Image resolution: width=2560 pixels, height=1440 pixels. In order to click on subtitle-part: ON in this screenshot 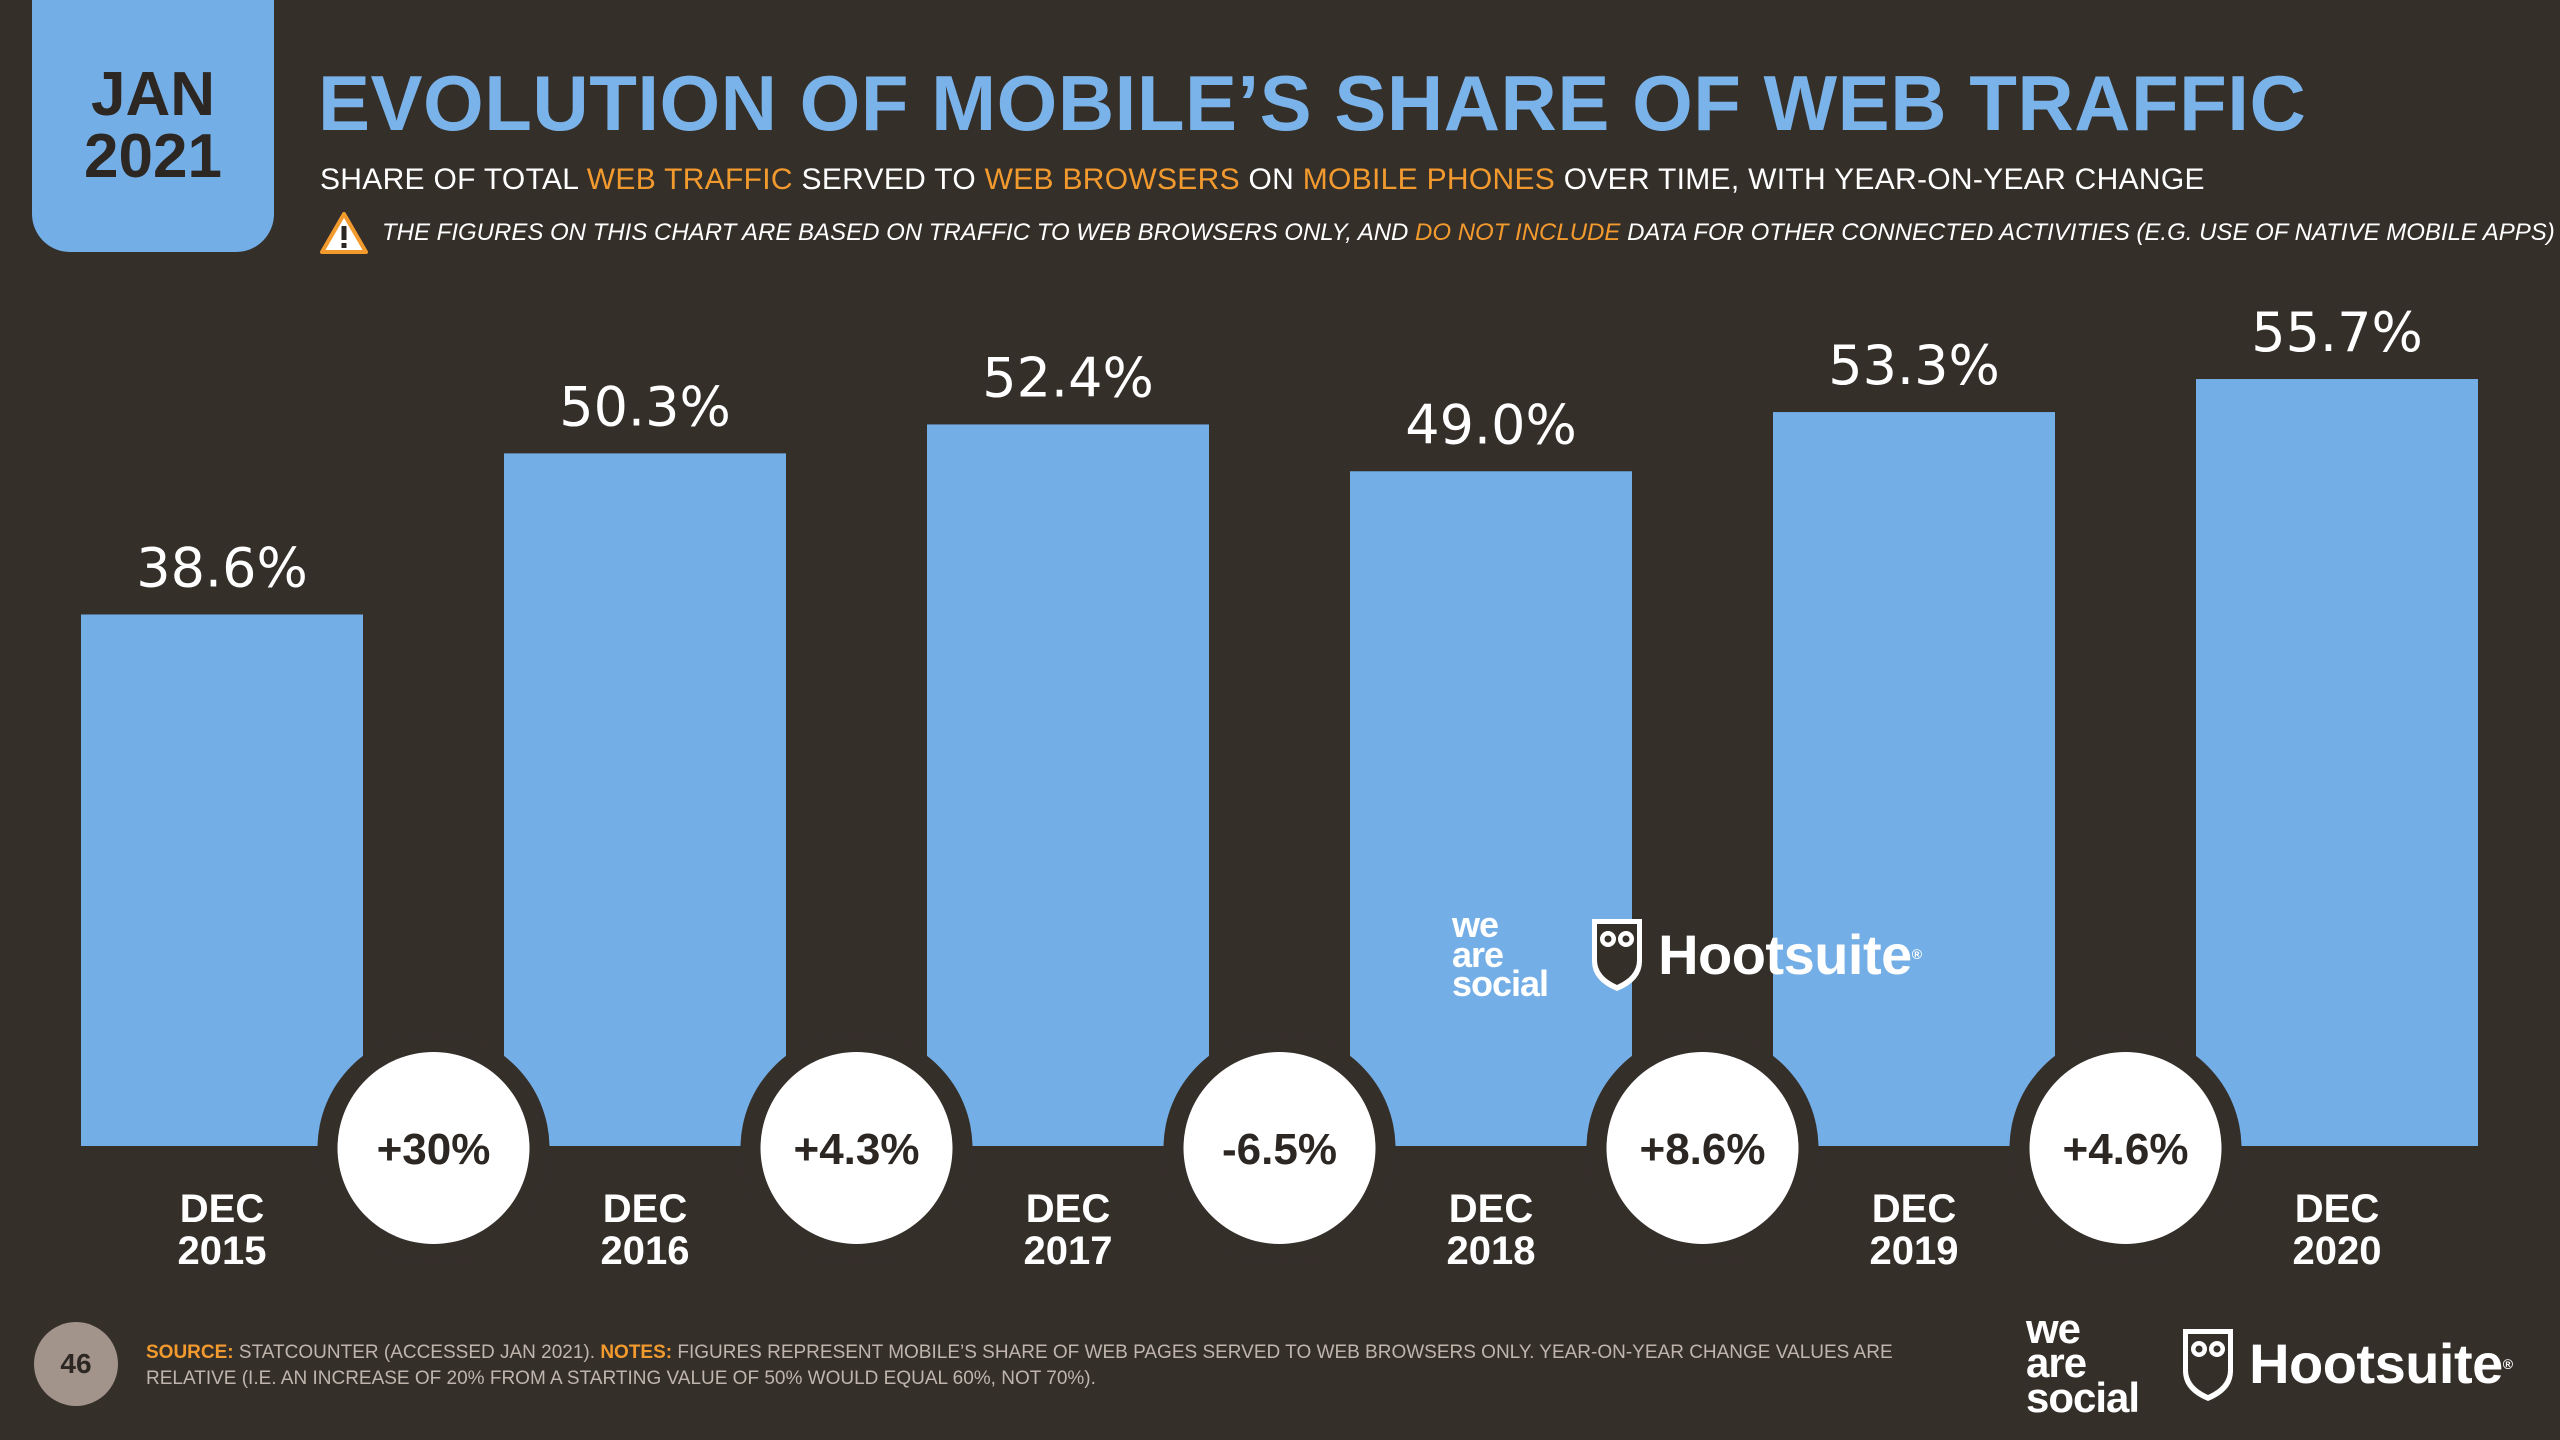, I will do `click(1271, 179)`.